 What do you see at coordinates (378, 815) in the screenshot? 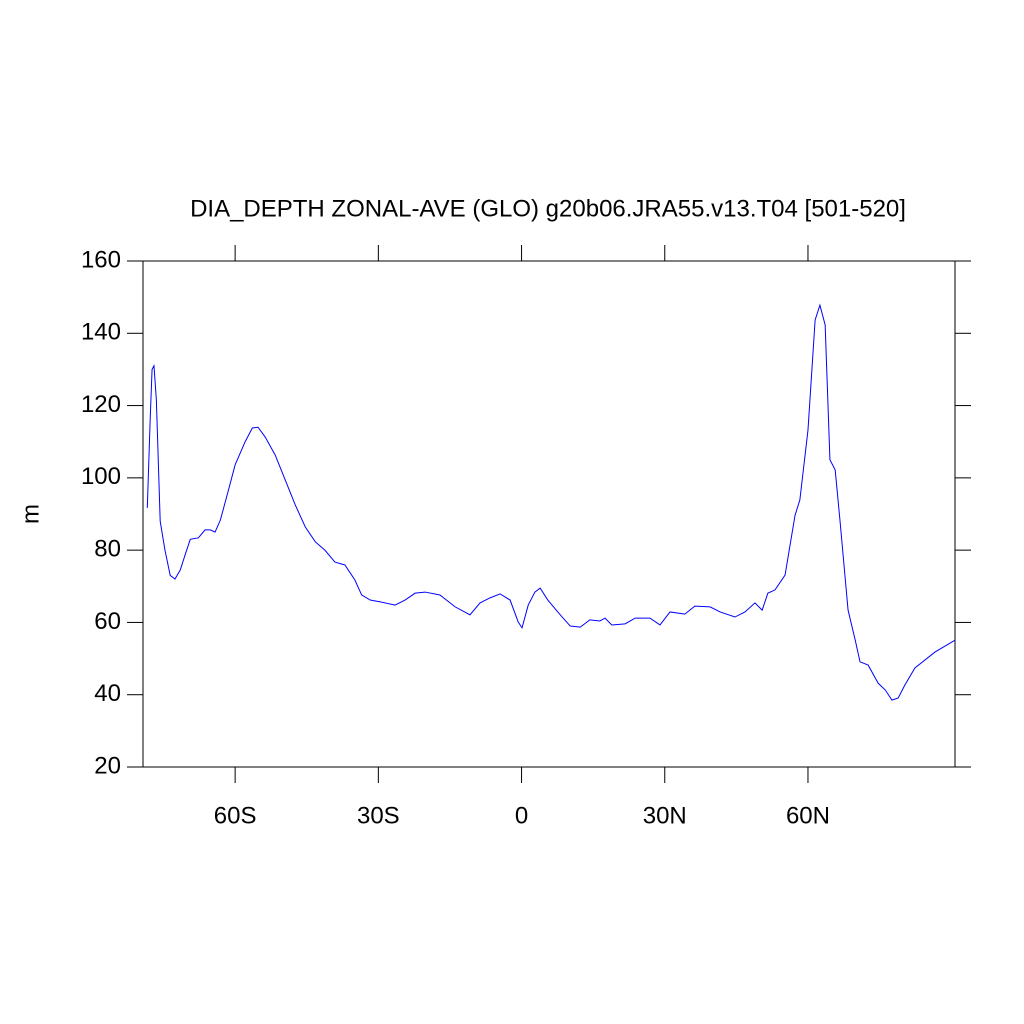
I see `x-tick-label: 30S` at bounding box center [378, 815].